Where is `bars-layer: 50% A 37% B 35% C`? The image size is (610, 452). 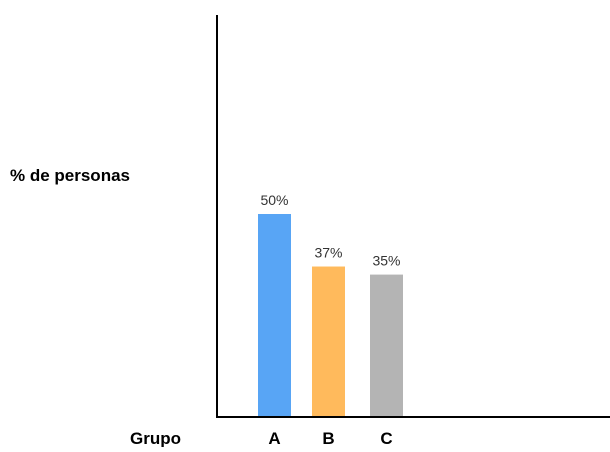
bars-layer: 50% A 37% B 35% C is located at coordinates (330, 320).